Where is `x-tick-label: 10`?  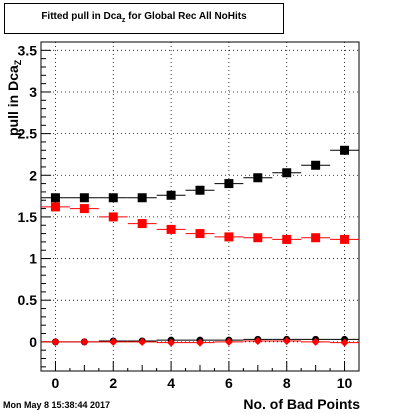
x-tick-label: 10 is located at coordinates (345, 383).